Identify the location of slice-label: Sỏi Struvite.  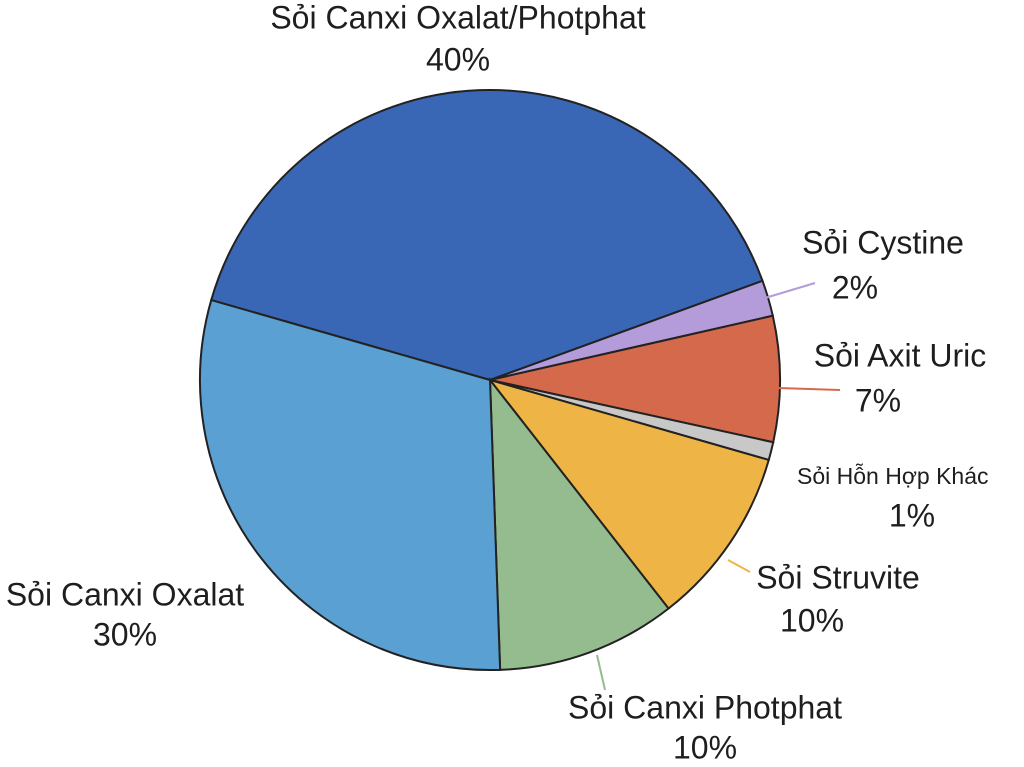
(838, 577).